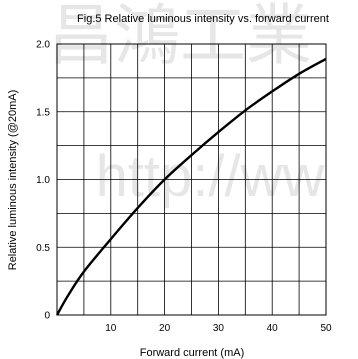  Describe the element at coordinates (165, 328) in the screenshot. I see `x-tick-label: 20` at that location.